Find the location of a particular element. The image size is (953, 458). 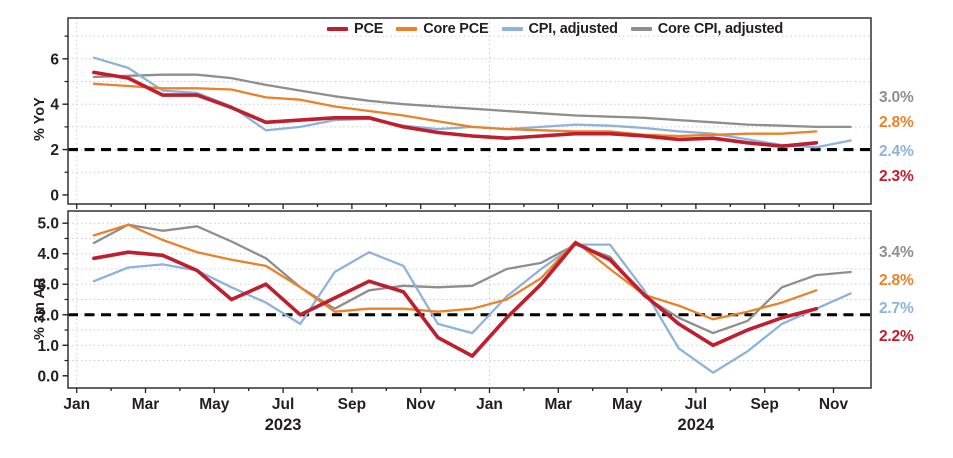

y-axis-title-top: % YoY is located at coordinates (40, 119).